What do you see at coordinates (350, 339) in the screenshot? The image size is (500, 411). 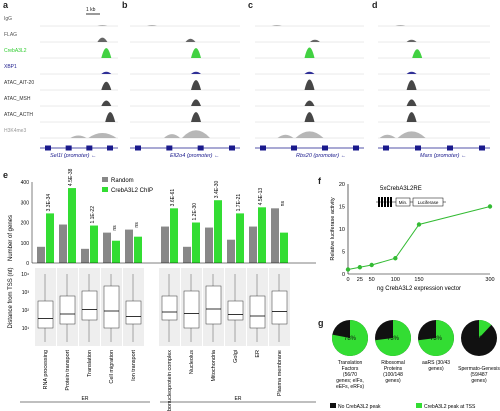 I see `pie-percent: 78%` at bounding box center [350, 339].